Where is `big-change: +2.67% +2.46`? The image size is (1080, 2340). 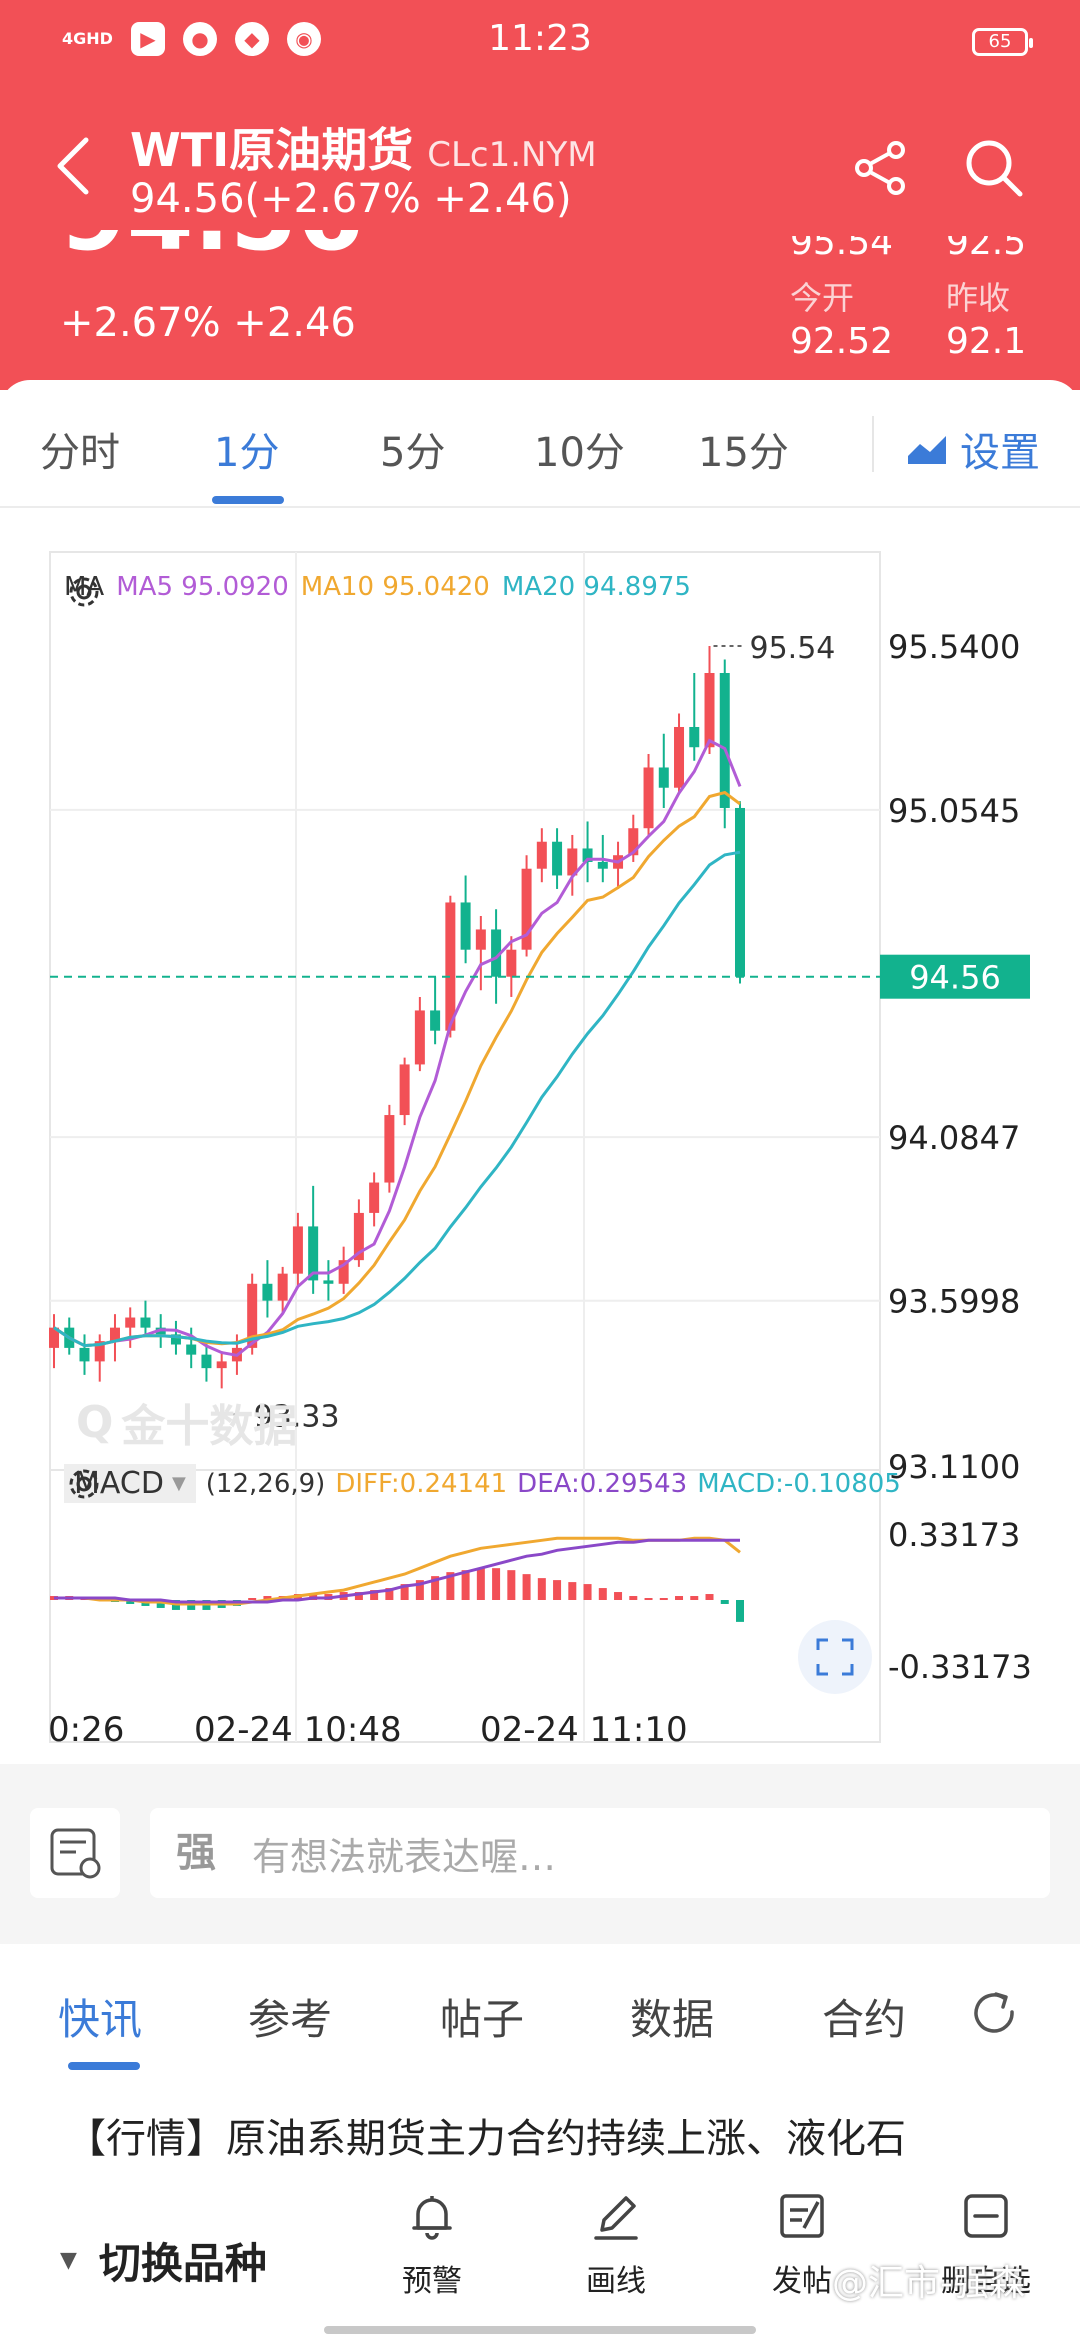 big-change: +2.67% +2.46 is located at coordinates (208, 323).